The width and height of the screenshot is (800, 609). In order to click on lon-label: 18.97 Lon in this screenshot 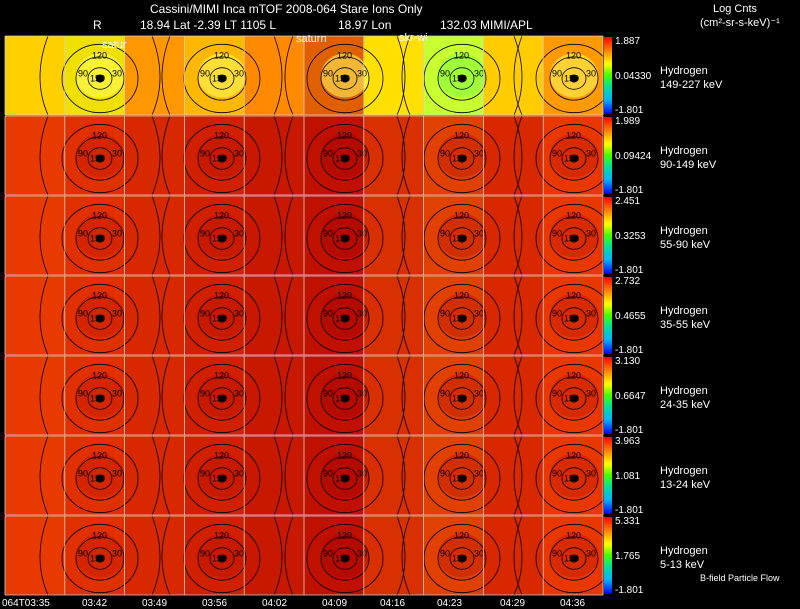, I will do `click(365, 25)`.